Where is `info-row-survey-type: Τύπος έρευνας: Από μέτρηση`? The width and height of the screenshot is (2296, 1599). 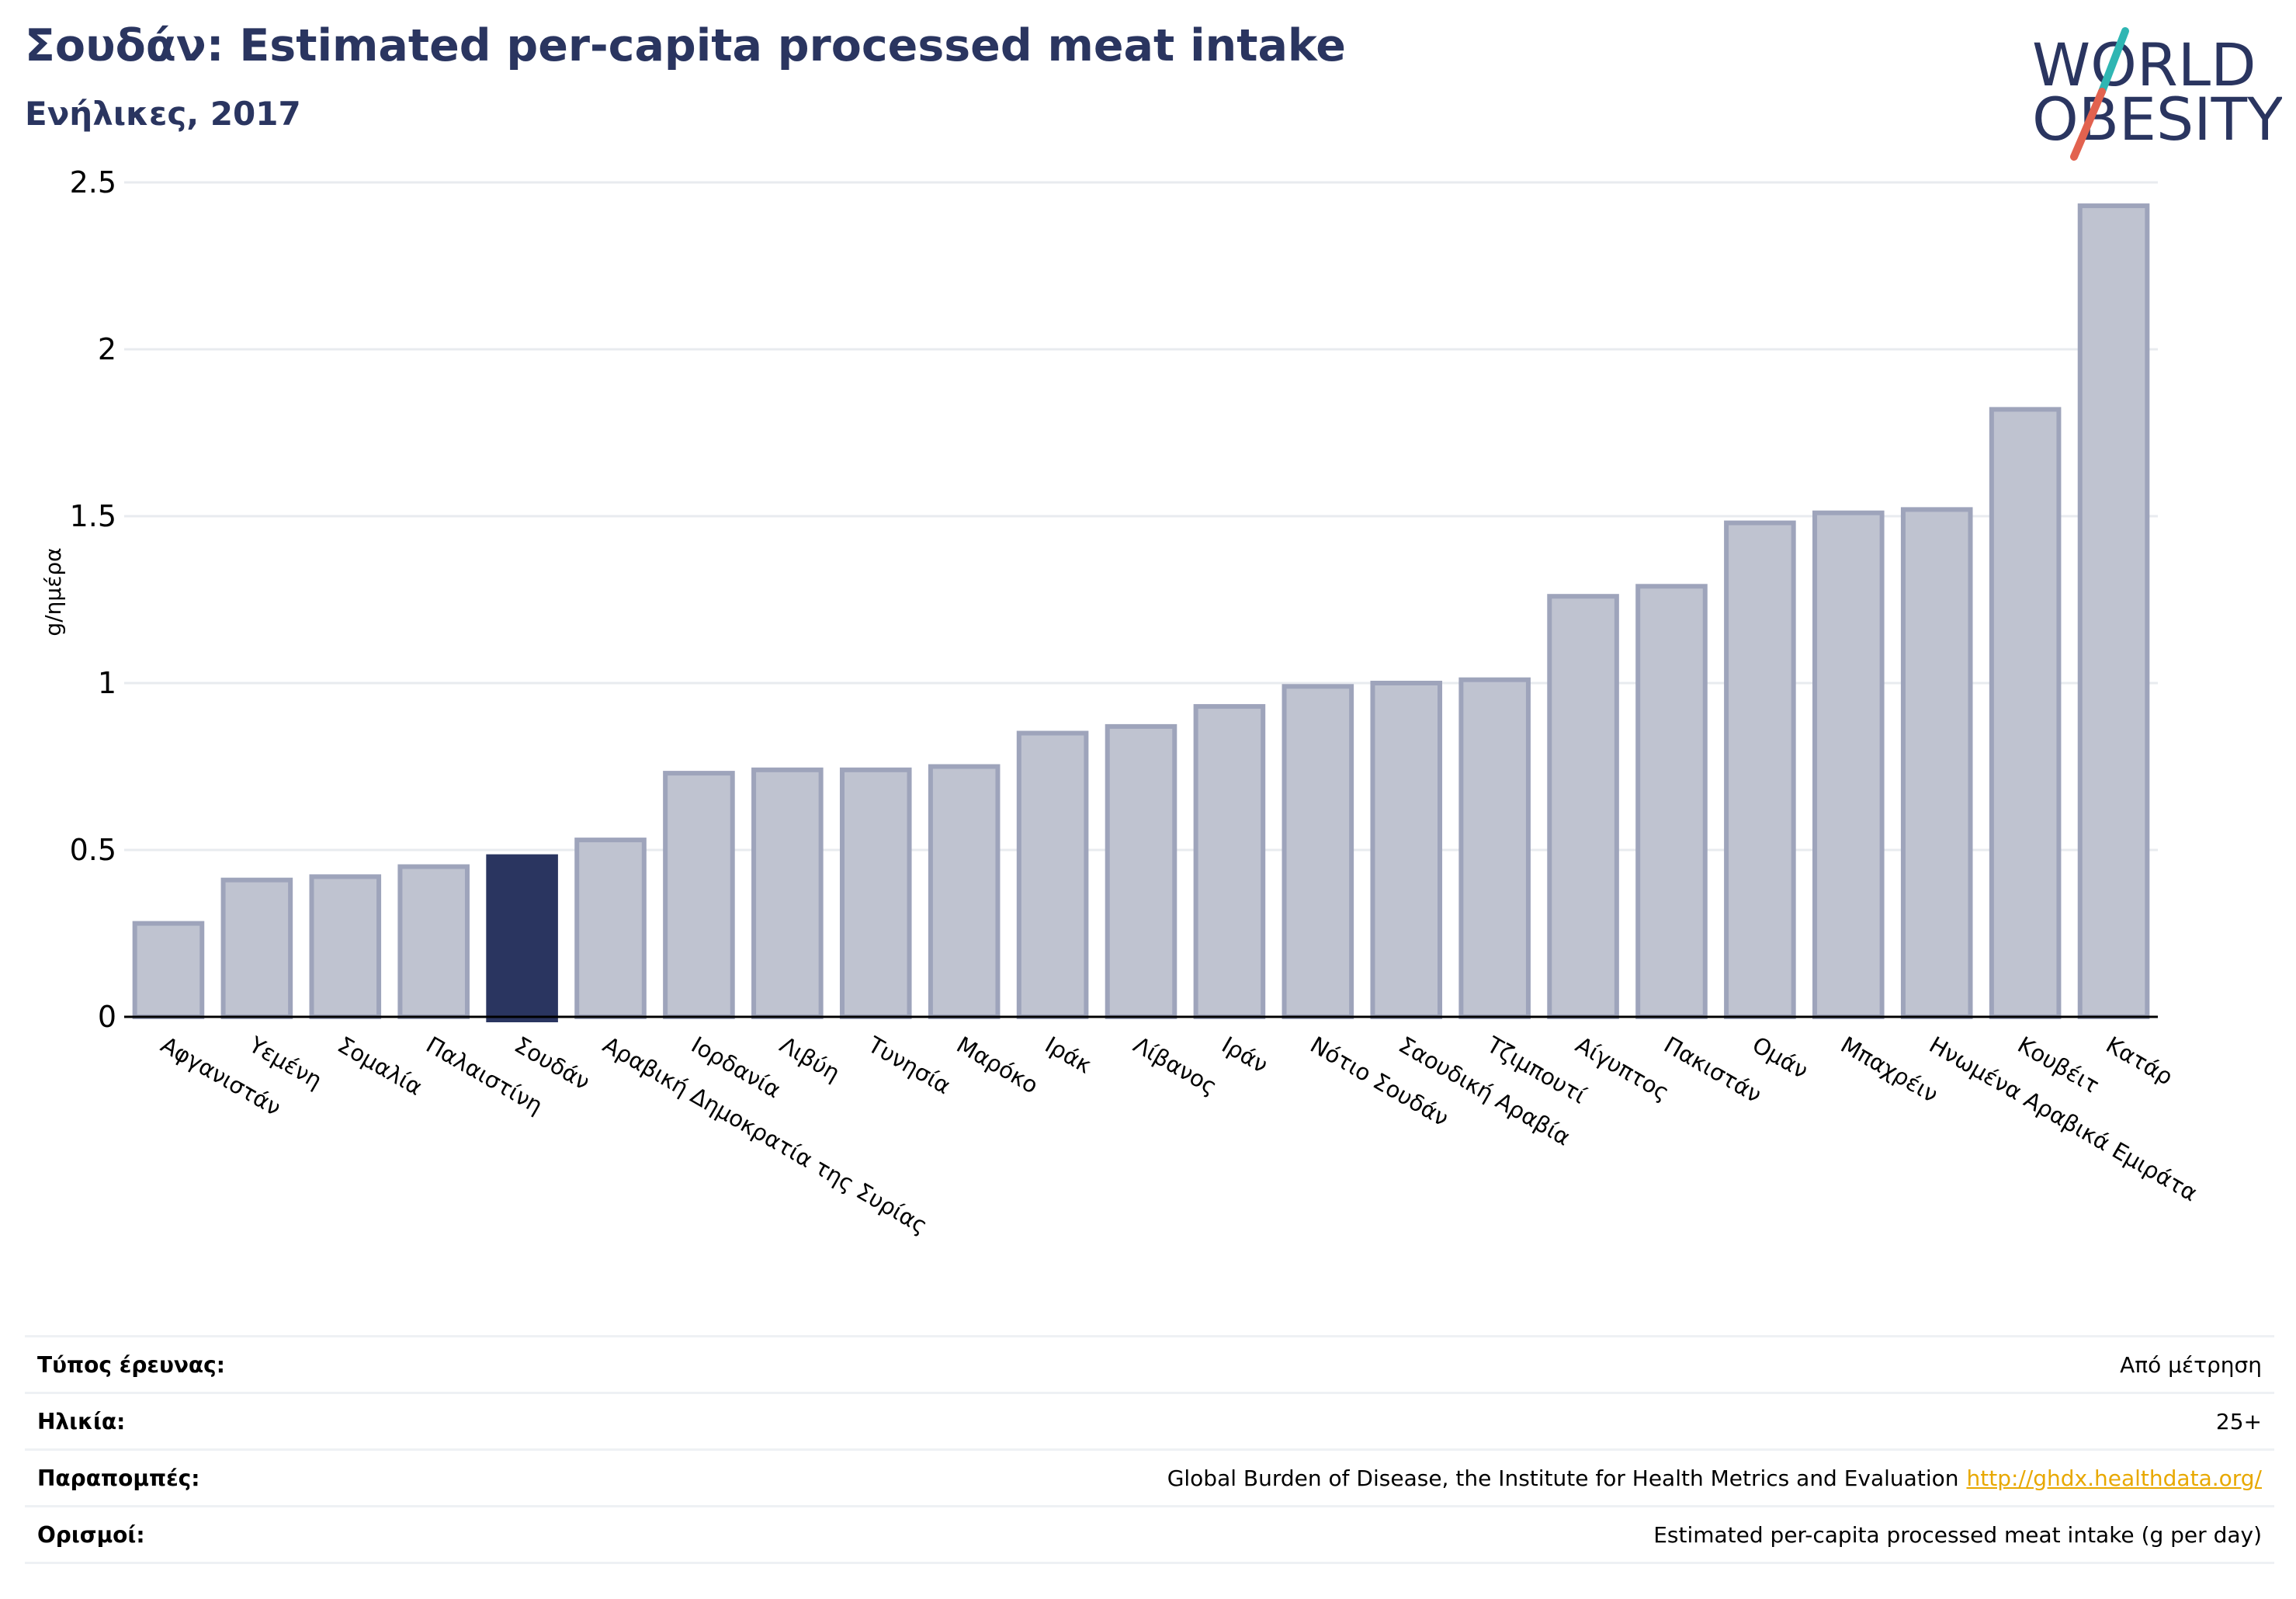 info-row-survey-type: Τύπος έρευνας: Από μέτρηση is located at coordinates (1149, 1363).